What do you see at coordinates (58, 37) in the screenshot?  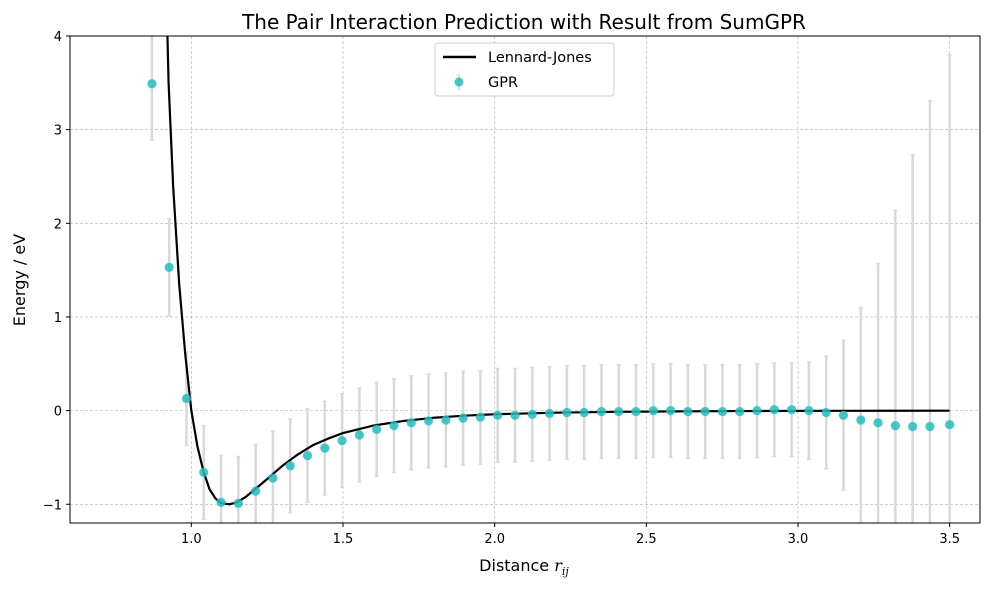 I see `y-tick-label: 4` at bounding box center [58, 37].